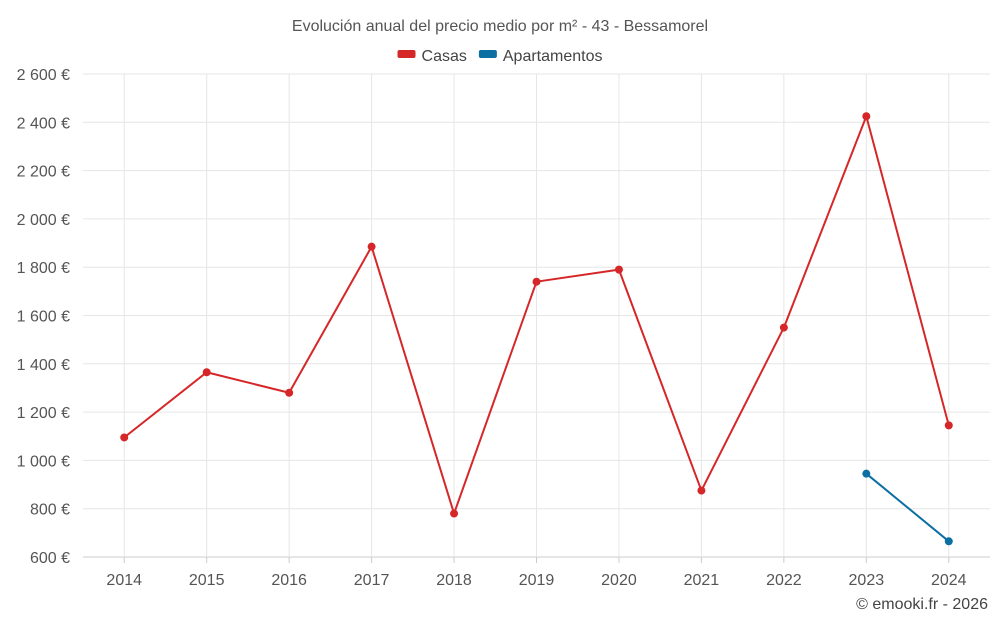  What do you see at coordinates (43, 172) in the screenshot?
I see `y-tick-label: 2 200 €` at bounding box center [43, 172].